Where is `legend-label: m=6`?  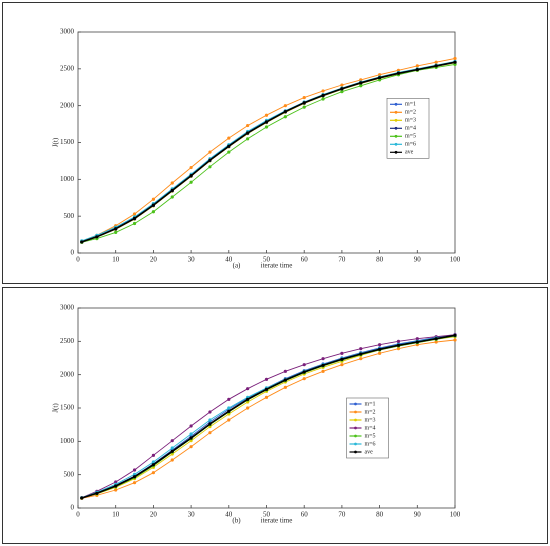 legend-label: m=6 is located at coordinates (370, 444).